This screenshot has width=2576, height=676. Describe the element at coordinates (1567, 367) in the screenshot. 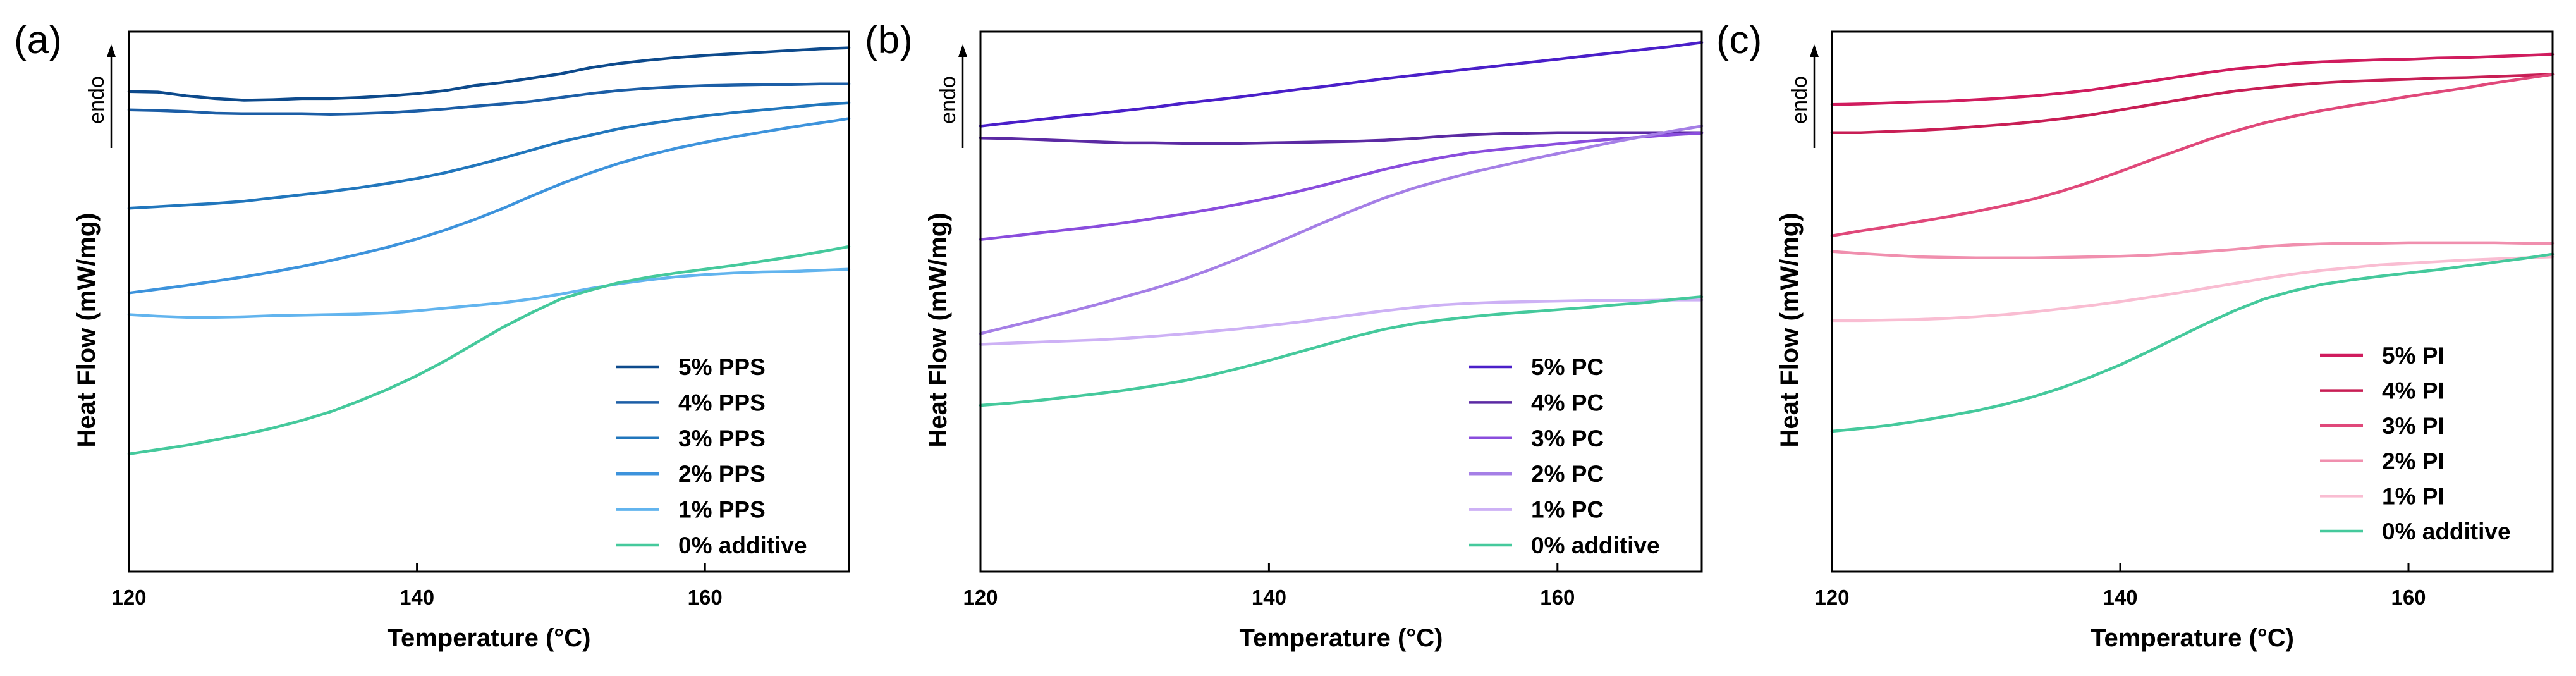

I see `chart-b-legend-label-5pct-pc: 5% PC` at that location.